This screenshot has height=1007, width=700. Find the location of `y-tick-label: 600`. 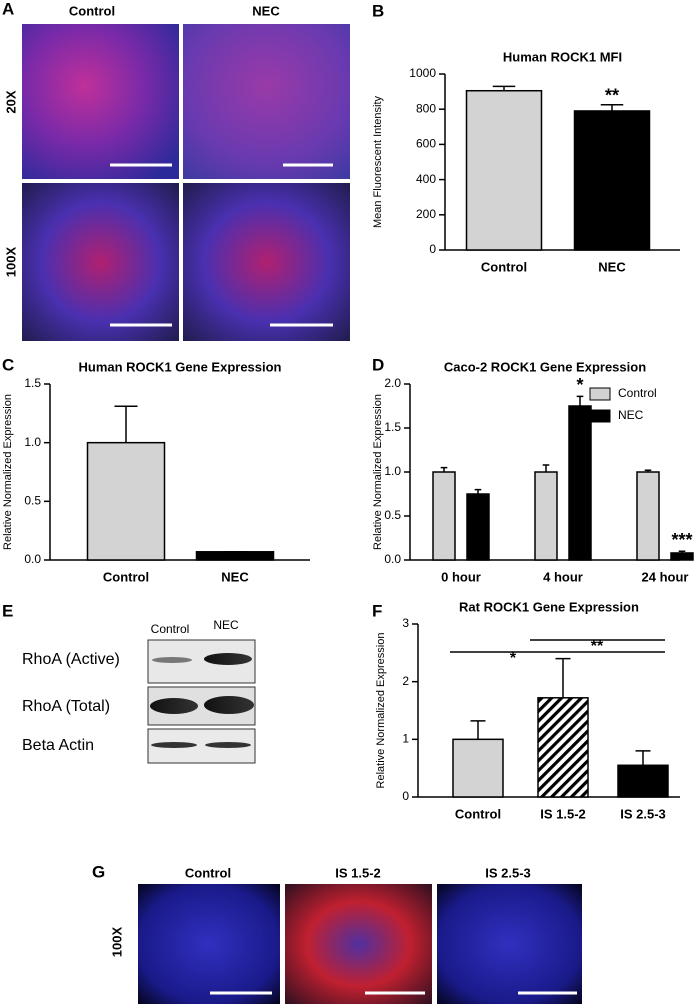

y-tick-label: 600 is located at coordinates (426, 144).